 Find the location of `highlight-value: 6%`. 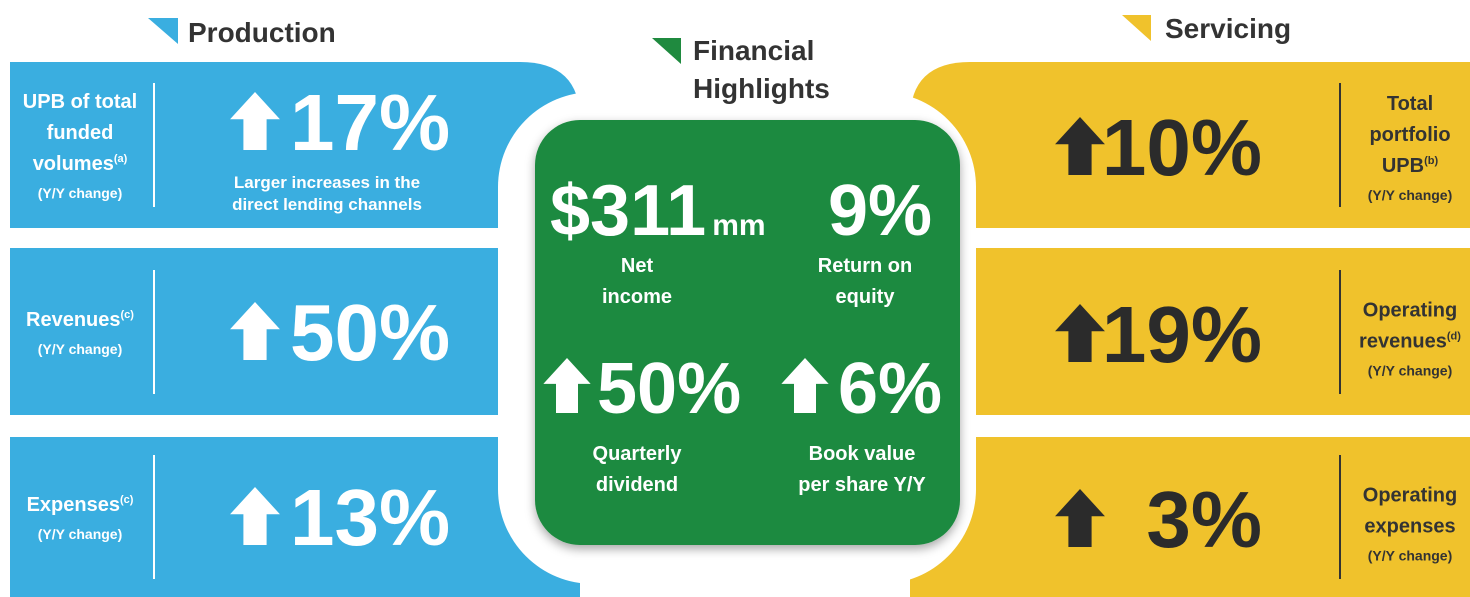

highlight-value: 6% is located at coordinates (890, 389).